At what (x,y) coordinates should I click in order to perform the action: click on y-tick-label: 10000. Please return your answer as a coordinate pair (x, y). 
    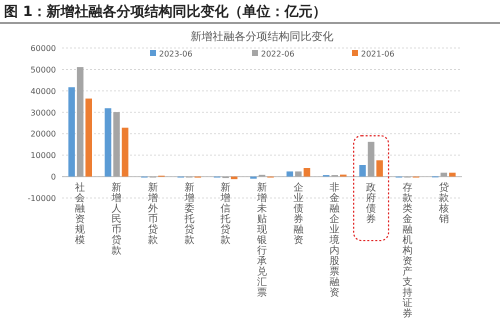
    Looking at the image, I should click on (43, 155).